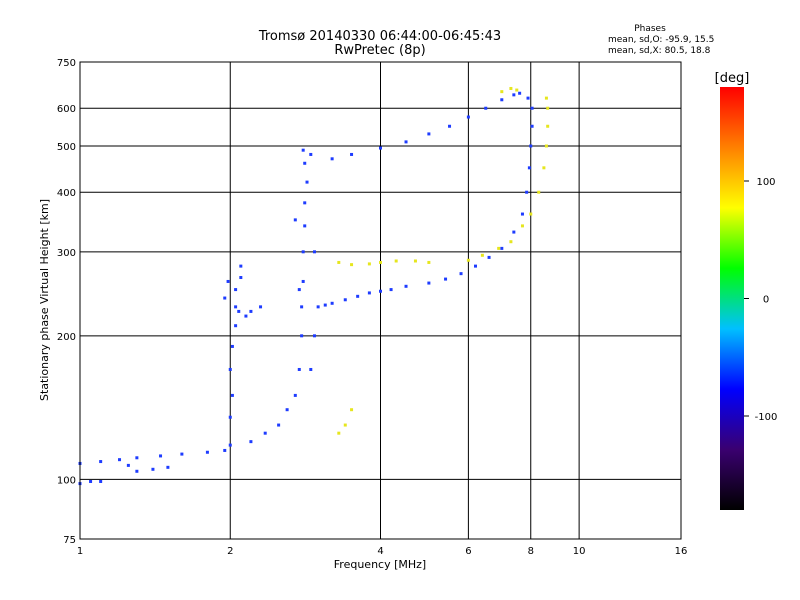 This screenshot has width=800, height=600. I want to click on y-tick-label: 500, so click(66, 147).